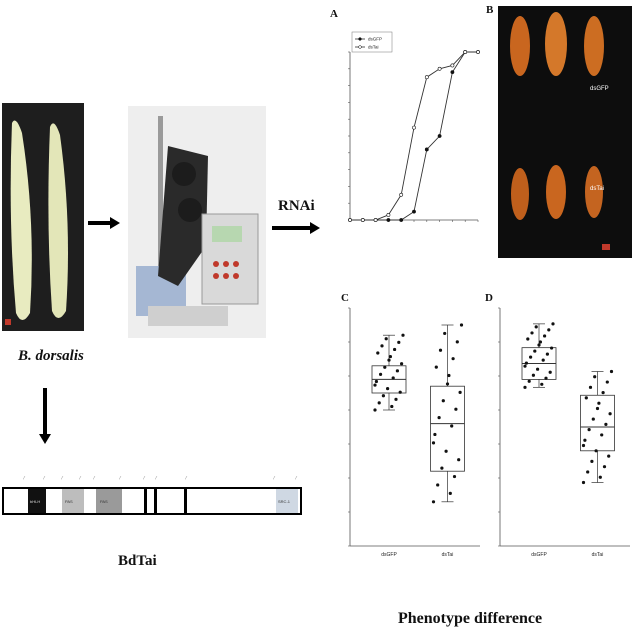 Image resolution: width=640 pixels, height=640 pixels. What do you see at coordinates (560, 131) in the screenshot?
I see `pupae-illustration` at bounding box center [560, 131].